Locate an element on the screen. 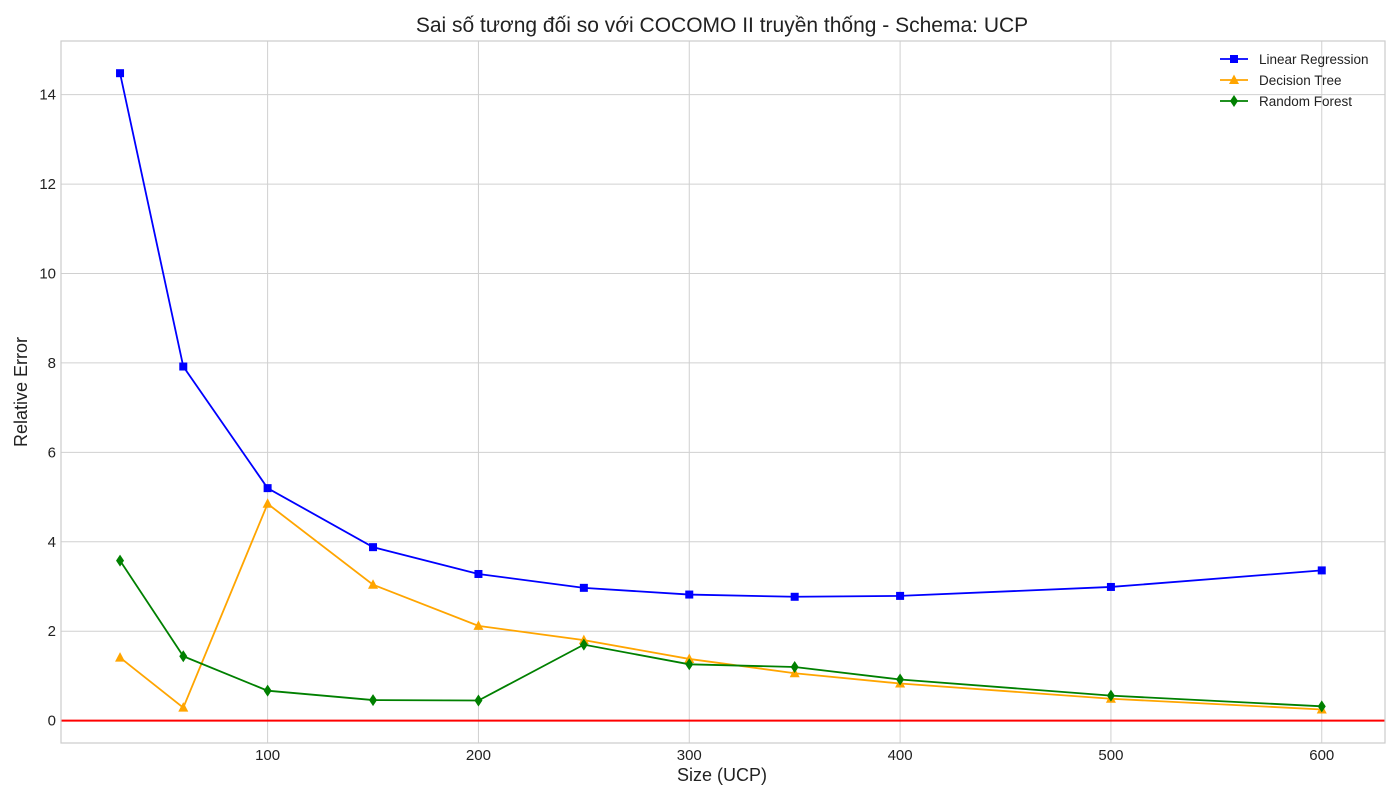 The image size is (1400, 800). y-tick-label: 10 is located at coordinates (47, 274).